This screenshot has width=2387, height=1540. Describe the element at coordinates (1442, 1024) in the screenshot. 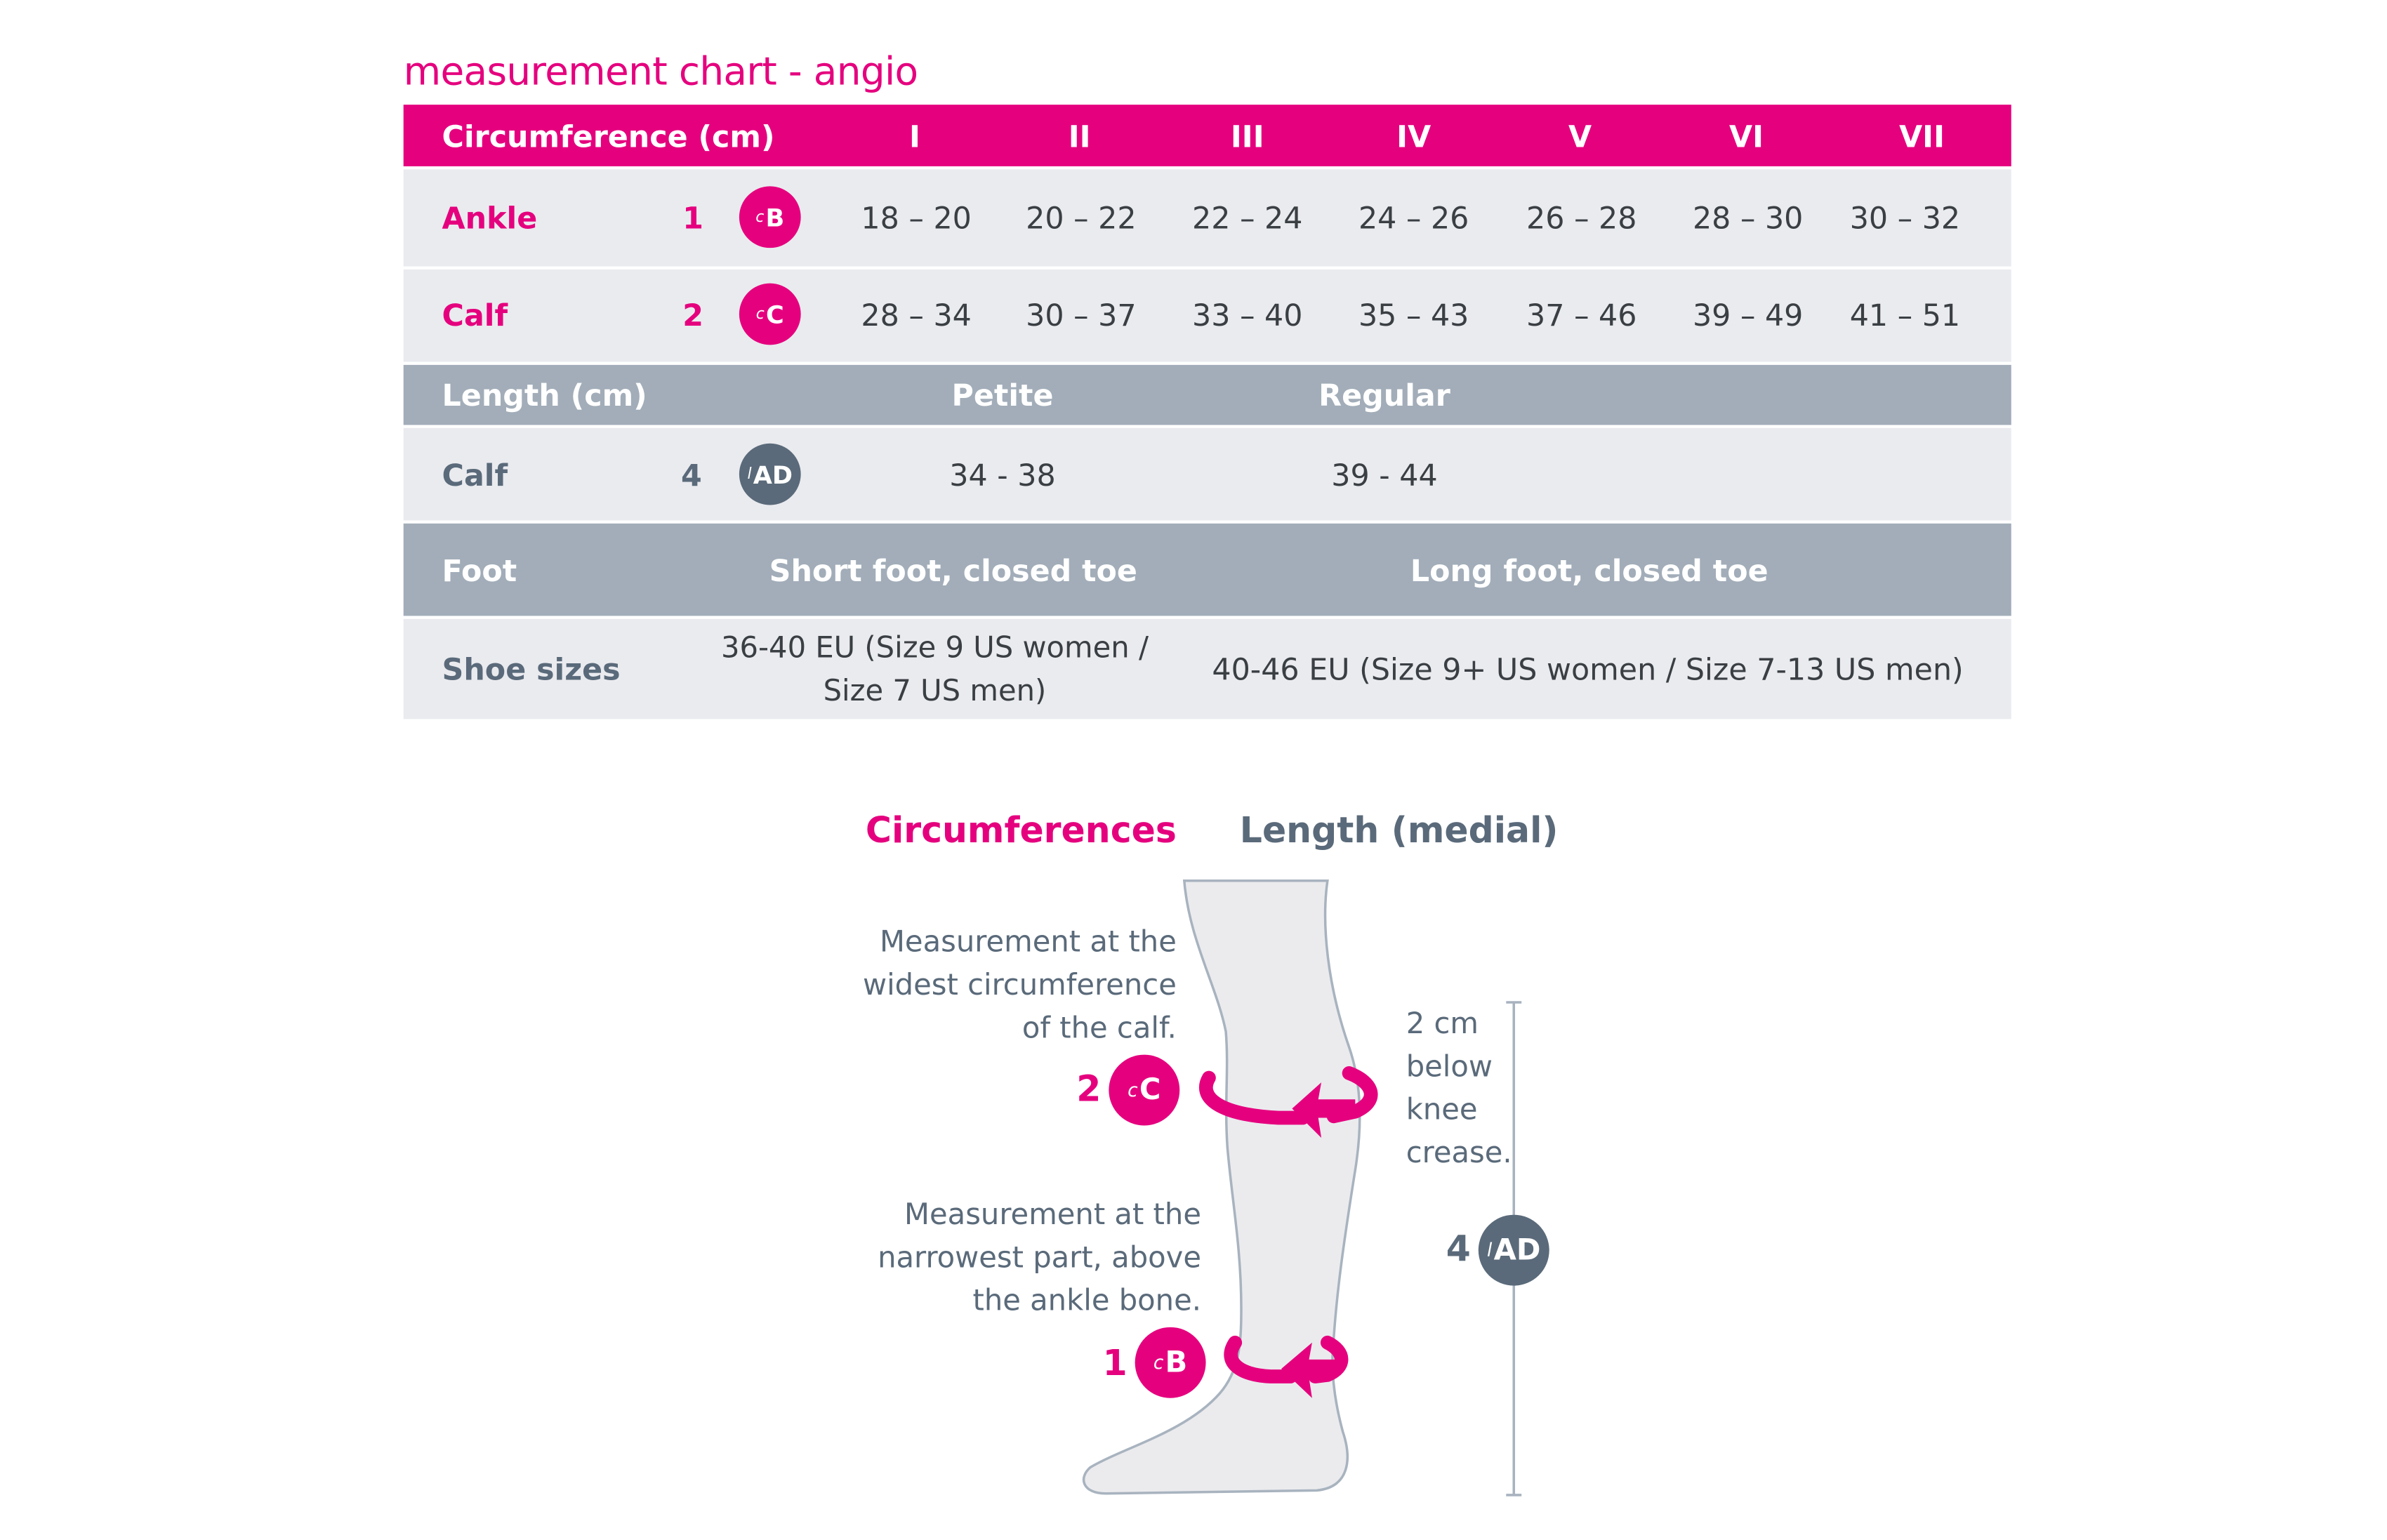

I see `length-note-line1: 2 cm` at that location.